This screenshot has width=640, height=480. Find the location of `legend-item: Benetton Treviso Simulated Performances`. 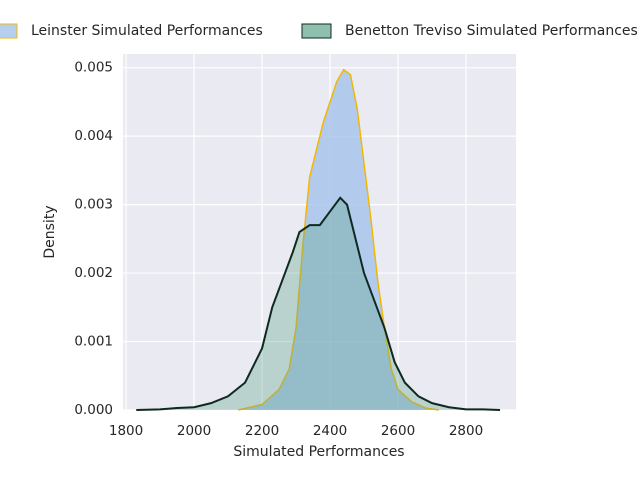

legend-item: Benetton Treviso Simulated Performances is located at coordinates (469, 31).